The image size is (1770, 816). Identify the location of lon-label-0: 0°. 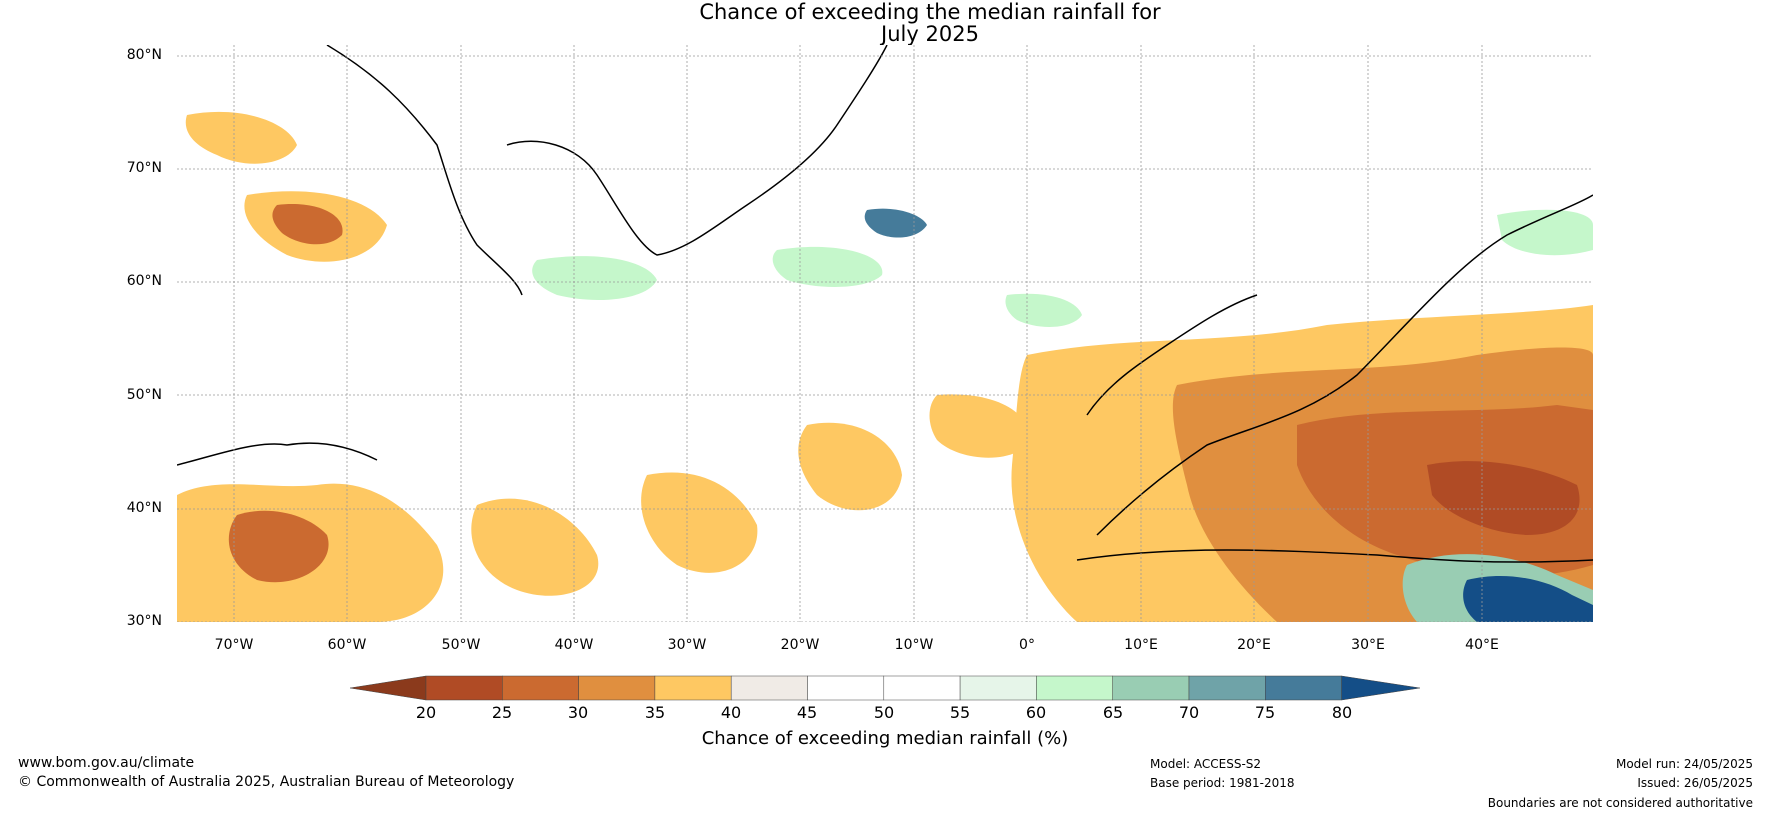
(1027, 645).